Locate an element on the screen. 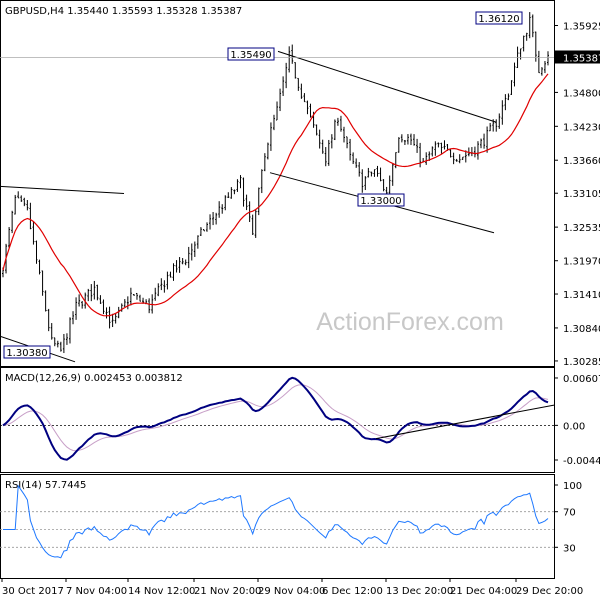 This screenshot has width=600, height=604. price-tick-label: 1.33105 is located at coordinates (581, 194).